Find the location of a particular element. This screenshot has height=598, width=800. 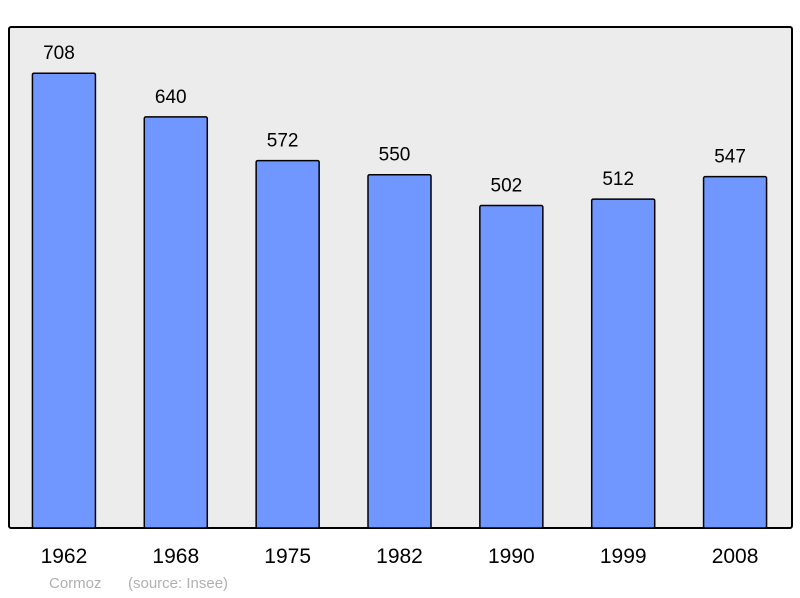

bar-2008 is located at coordinates (735, 352).